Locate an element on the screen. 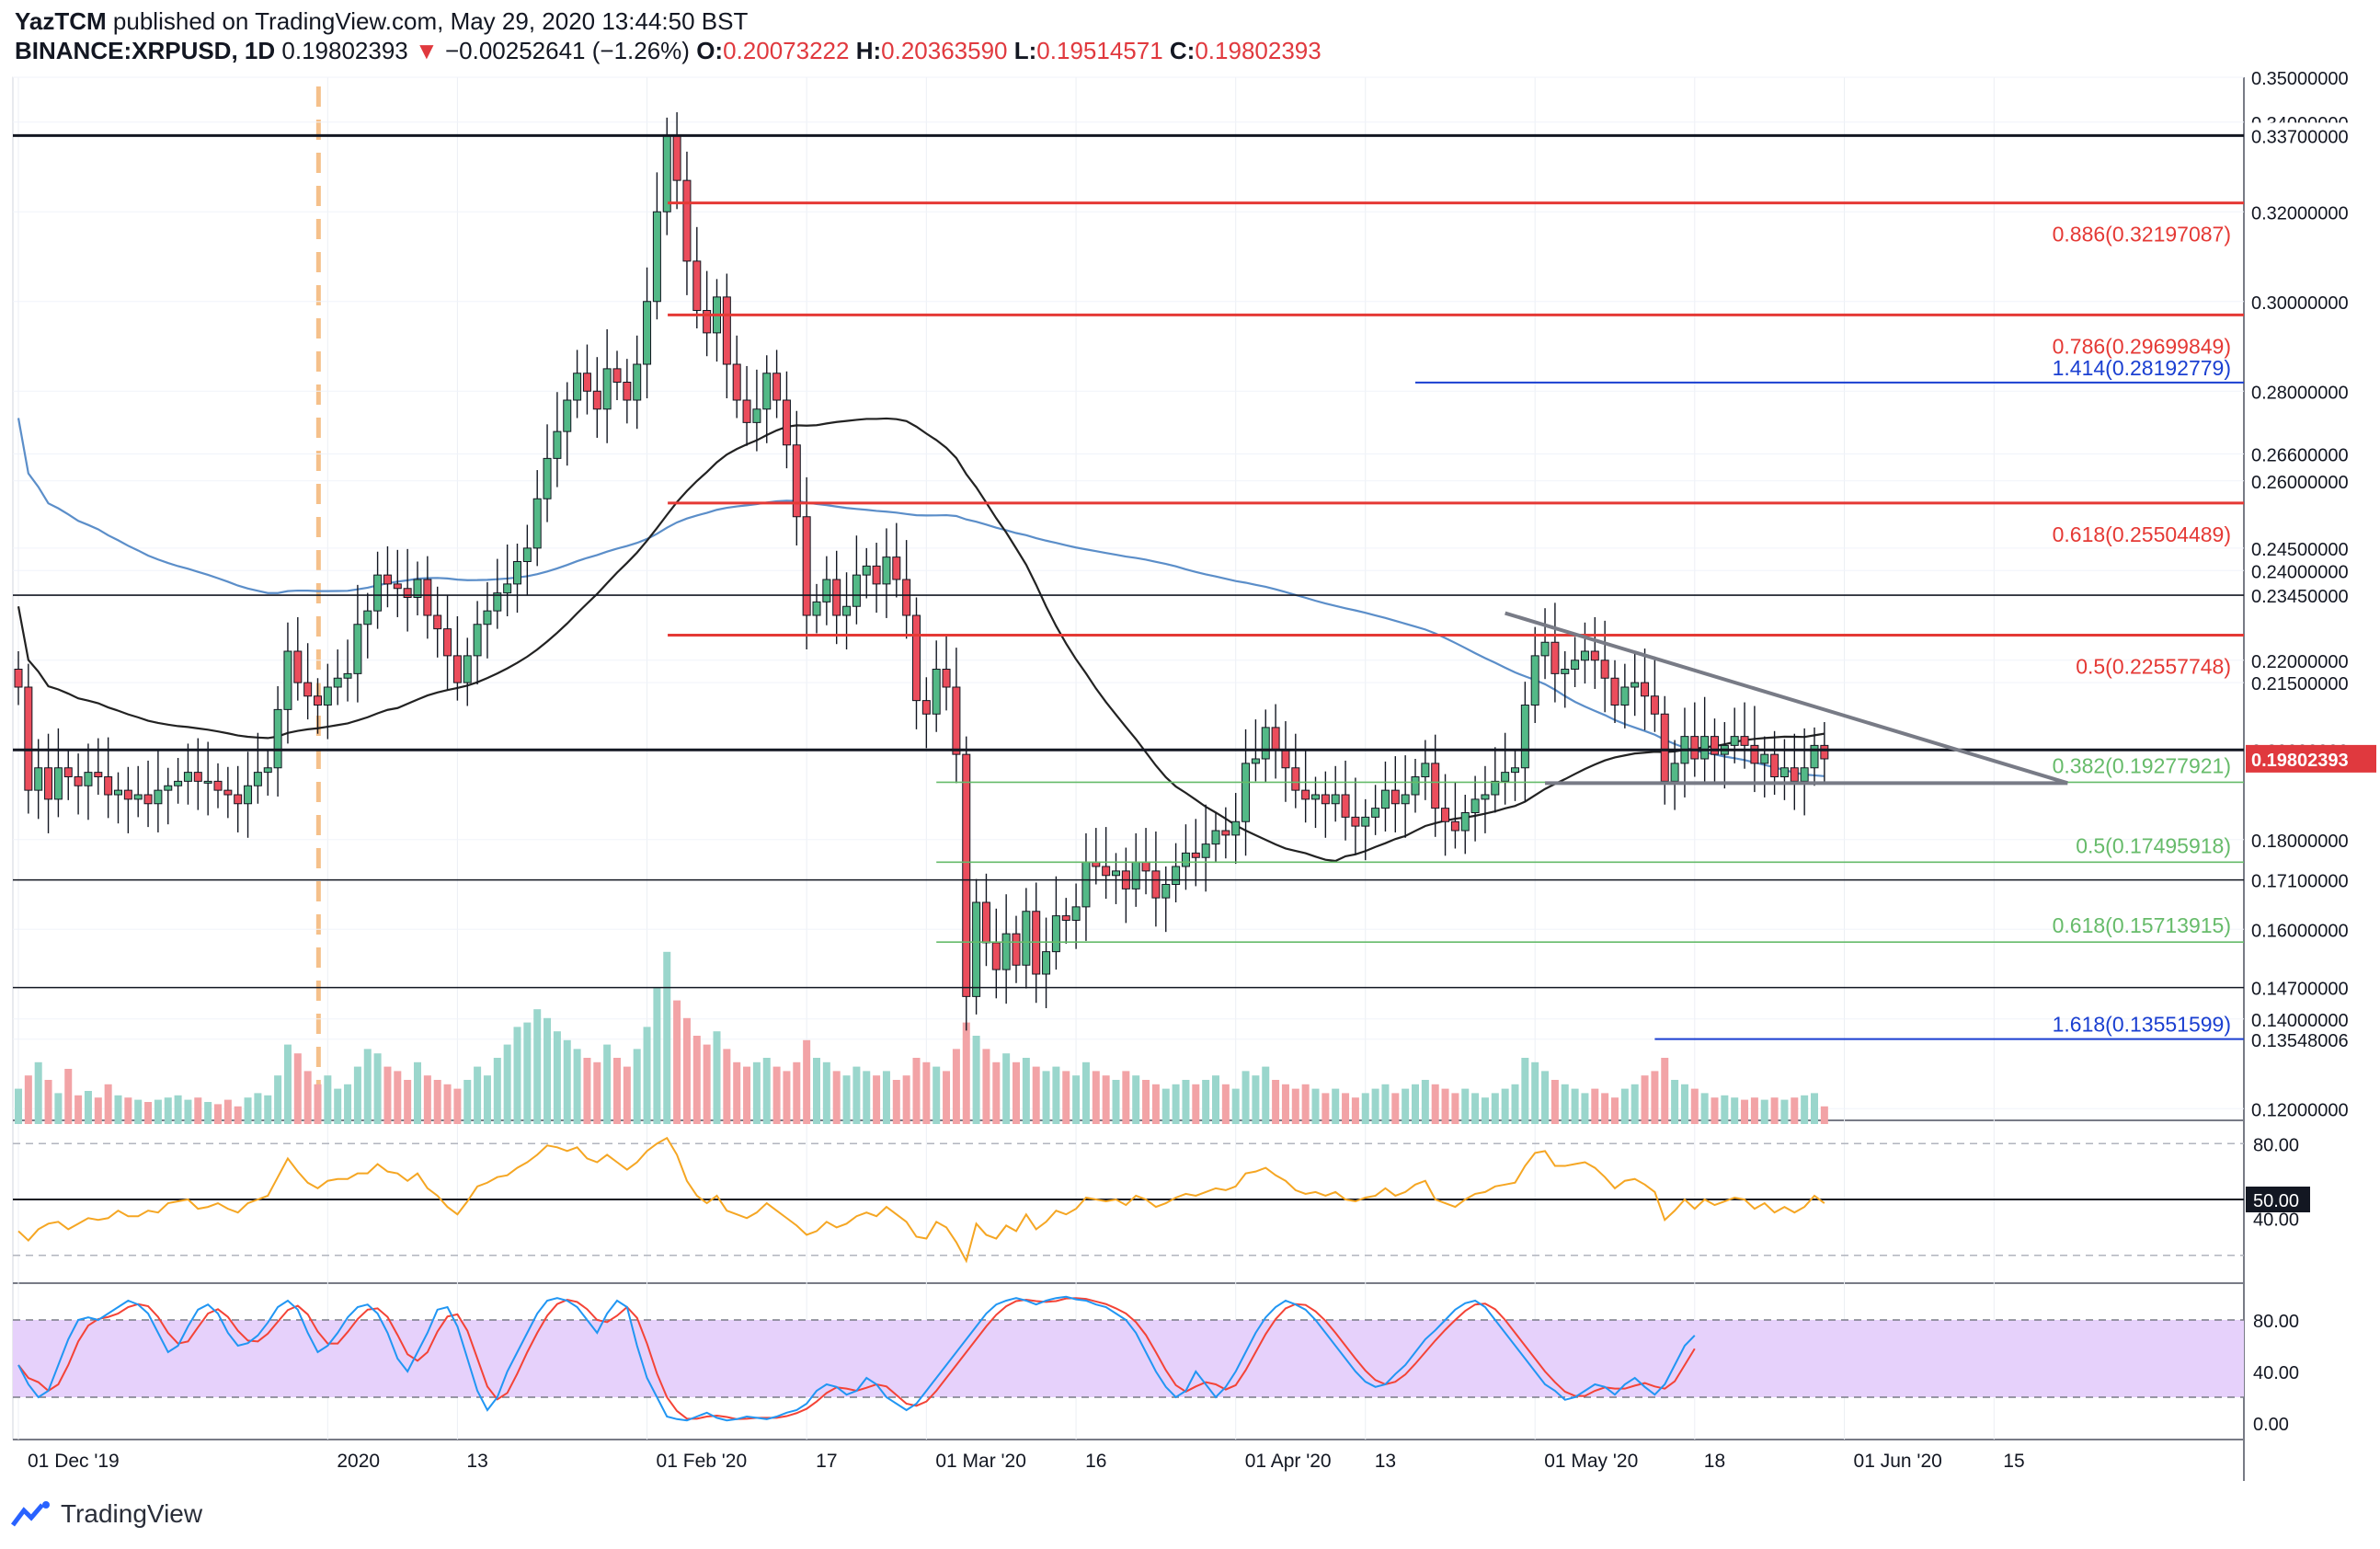 The image size is (2380, 1549). x-tick-label: 18 is located at coordinates (1714, 1462).